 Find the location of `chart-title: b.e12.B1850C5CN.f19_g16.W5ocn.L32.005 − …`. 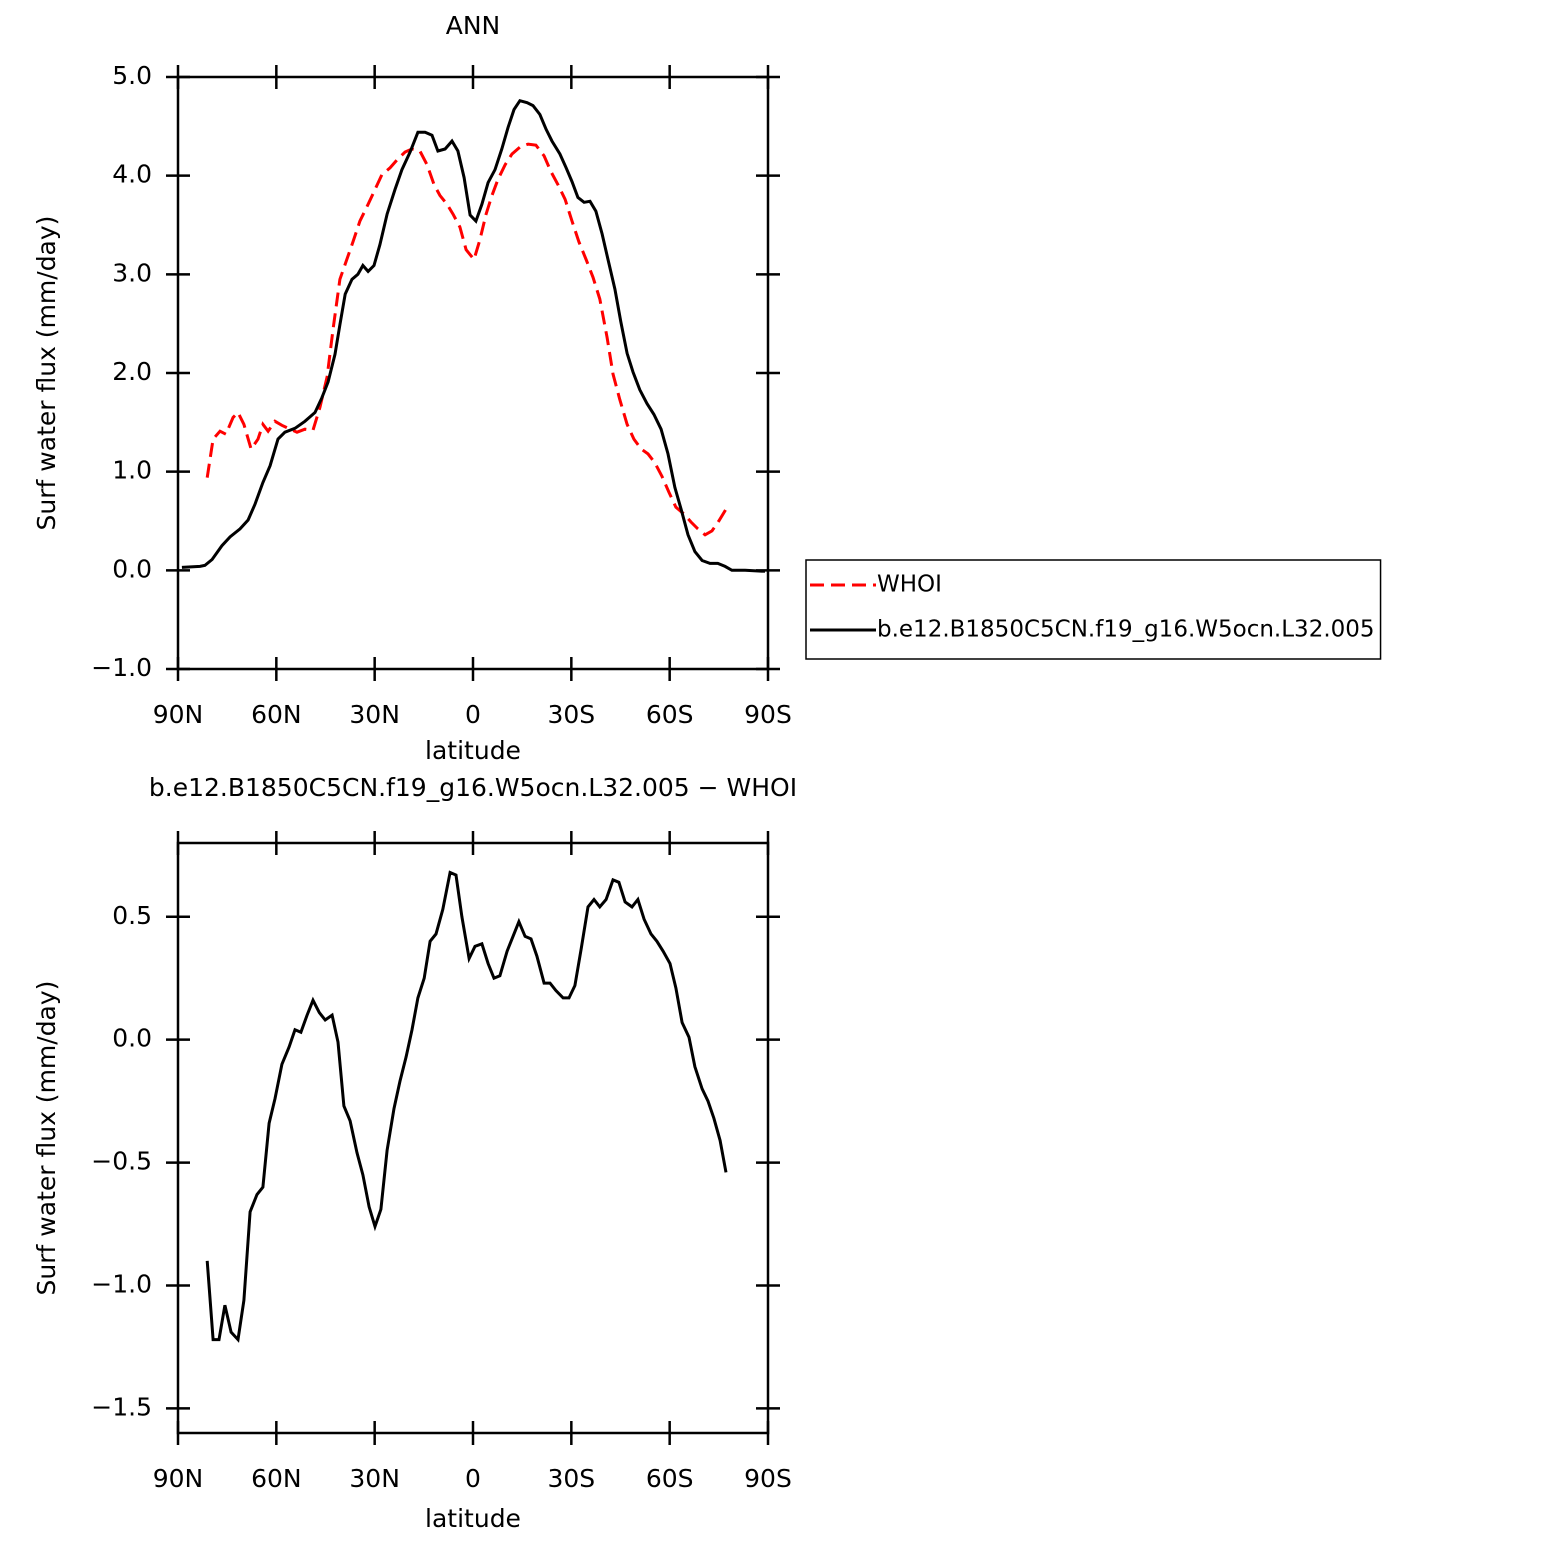

chart-title: b.e12.B1850C5CN.f19_g16.W5ocn.L32.005 − … is located at coordinates (473, 787).